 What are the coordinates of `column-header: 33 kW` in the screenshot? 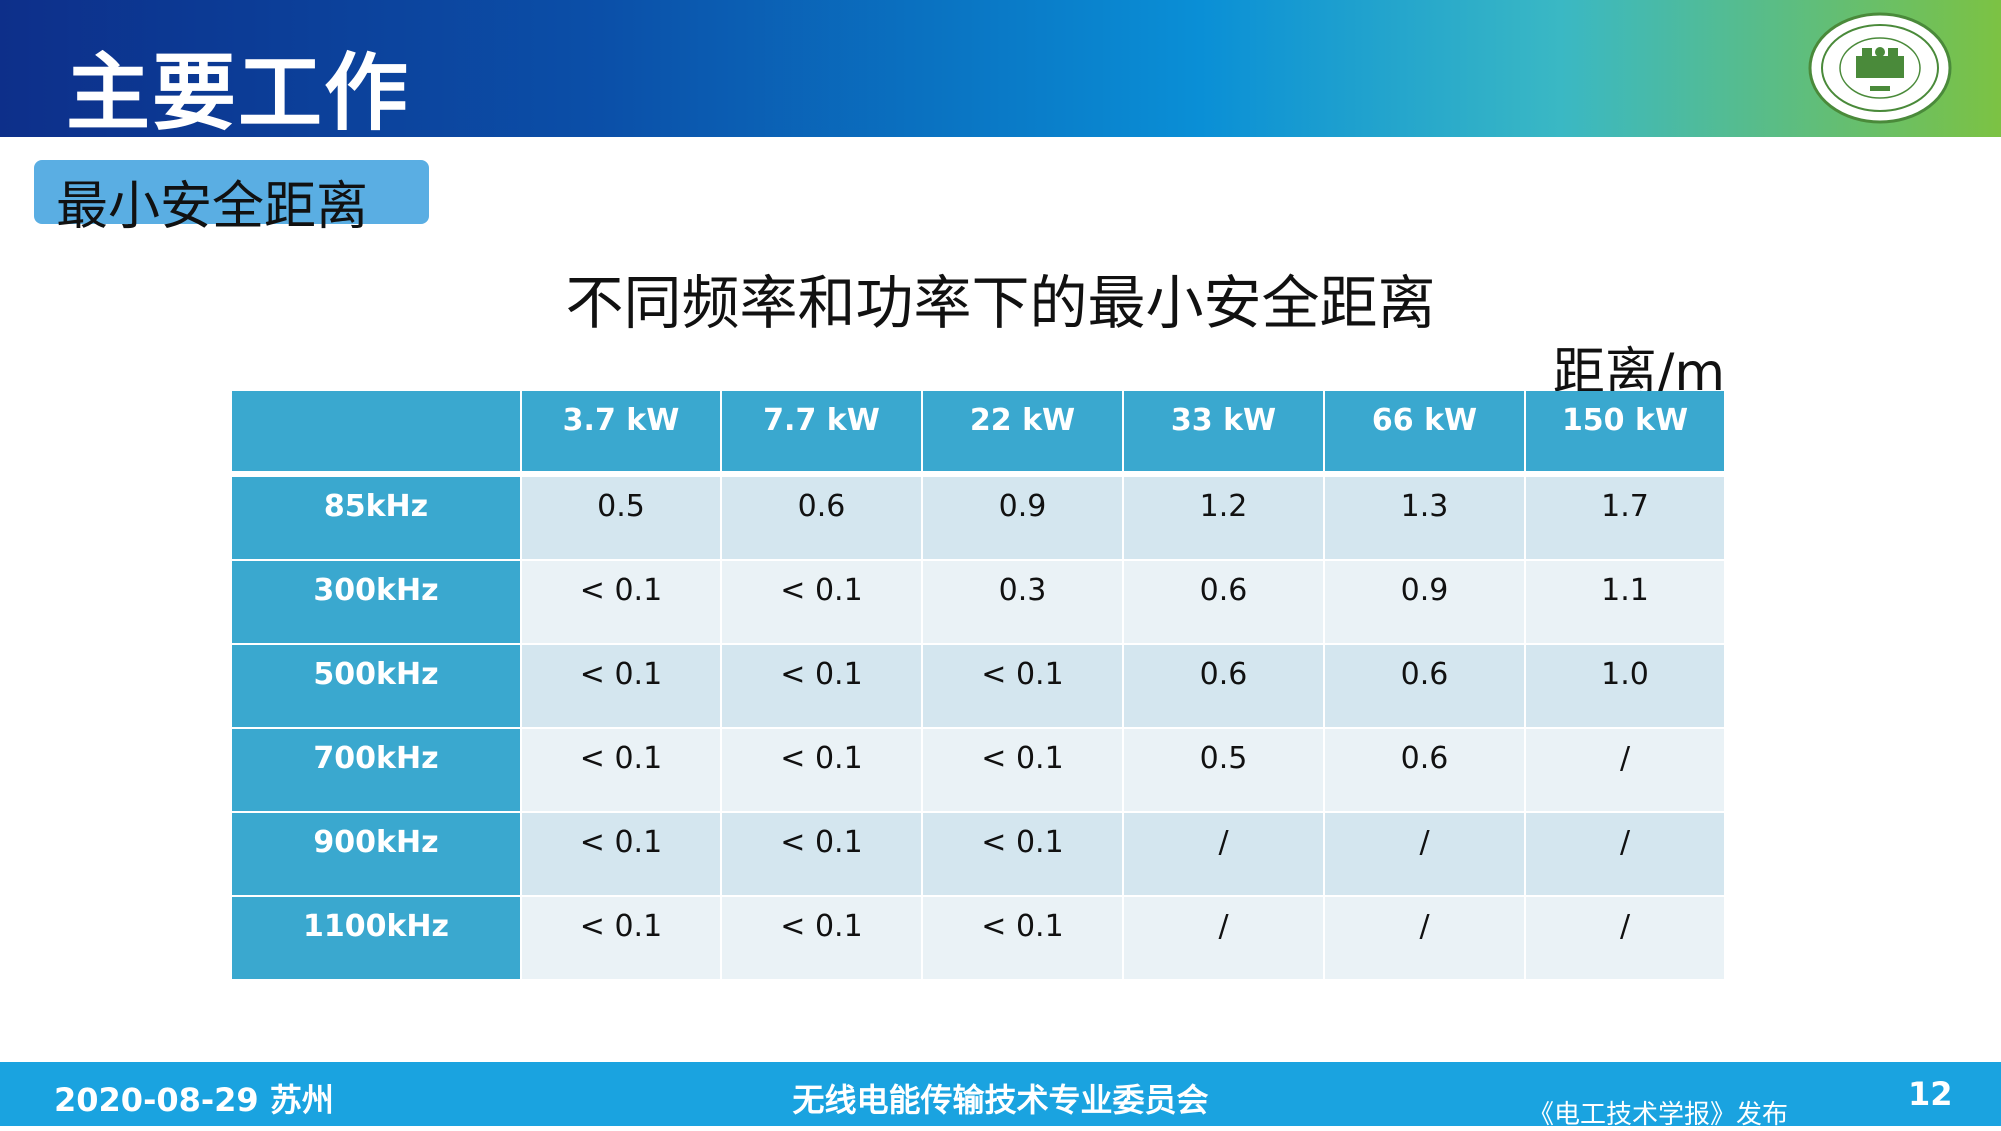 It's located at (1223, 431).